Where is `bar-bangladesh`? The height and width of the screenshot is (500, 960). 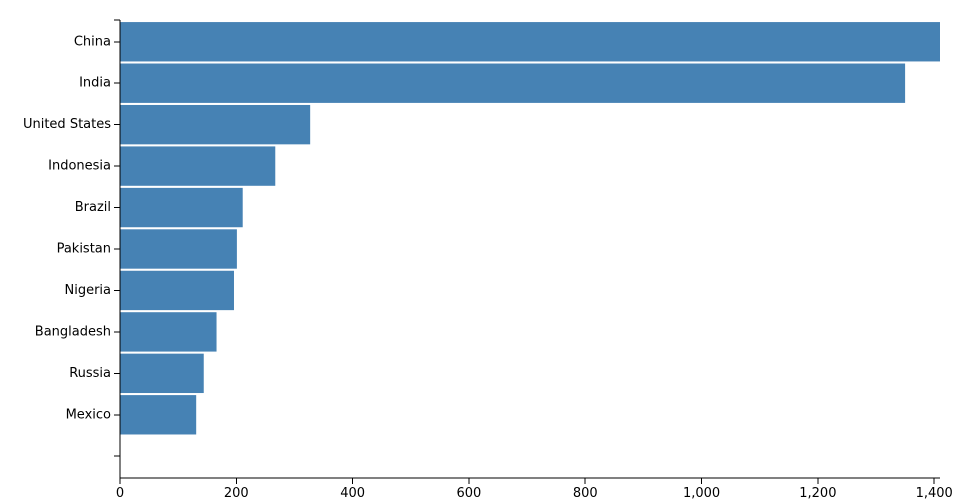
bar-bangladesh is located at coordinates (168, 332).